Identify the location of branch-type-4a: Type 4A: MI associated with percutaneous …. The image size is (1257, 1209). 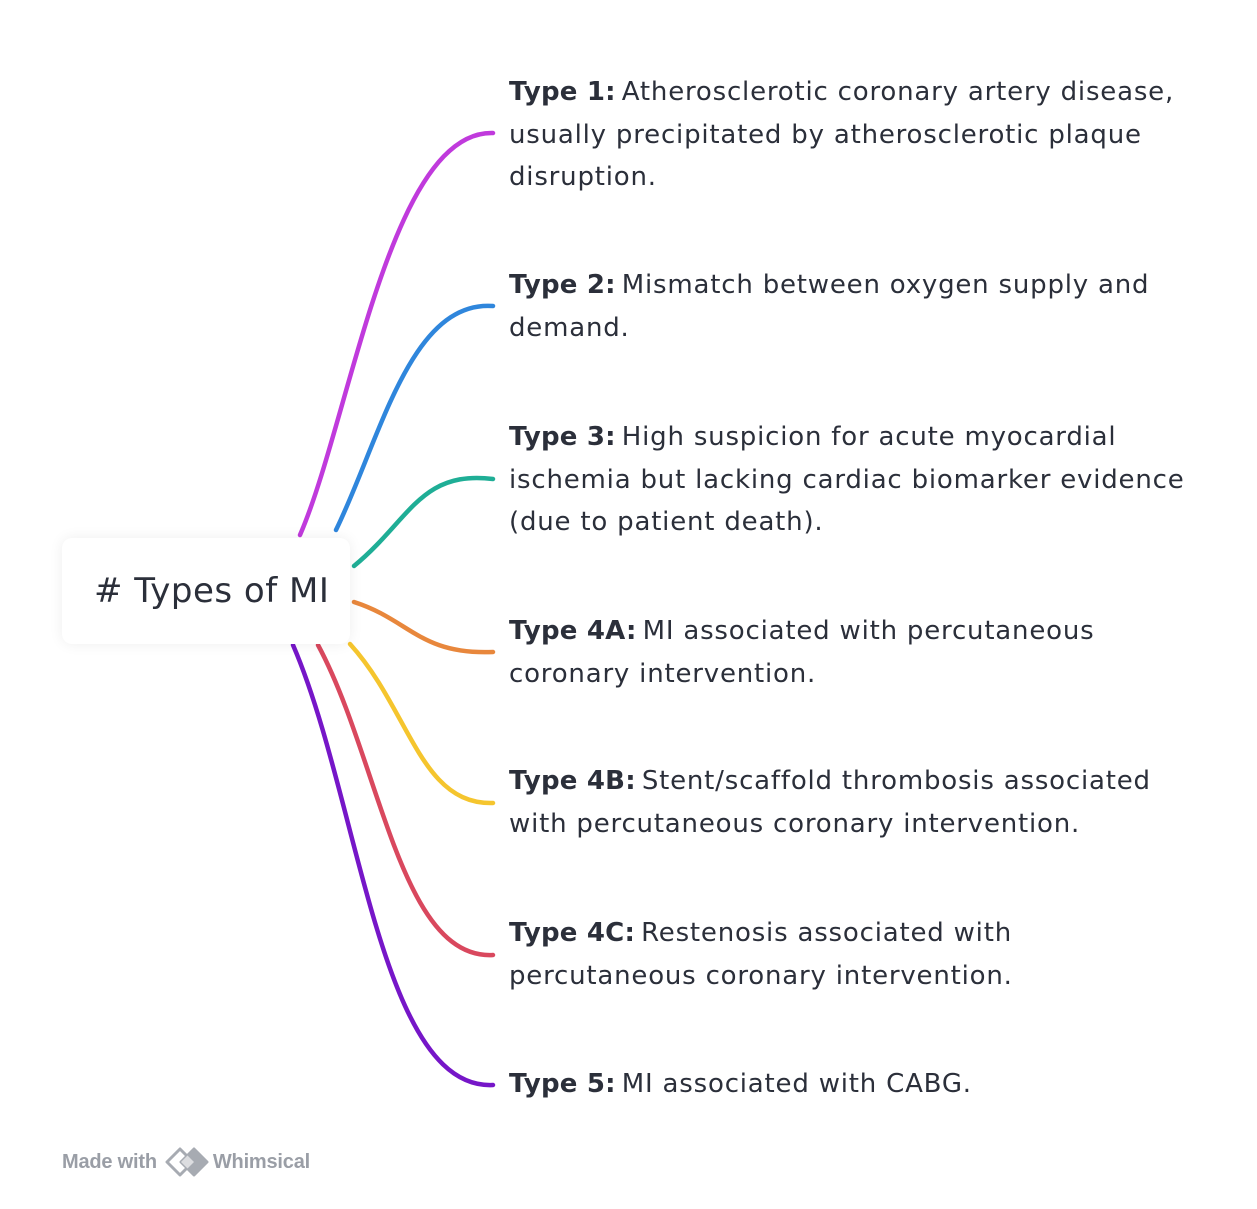
(849, 652).